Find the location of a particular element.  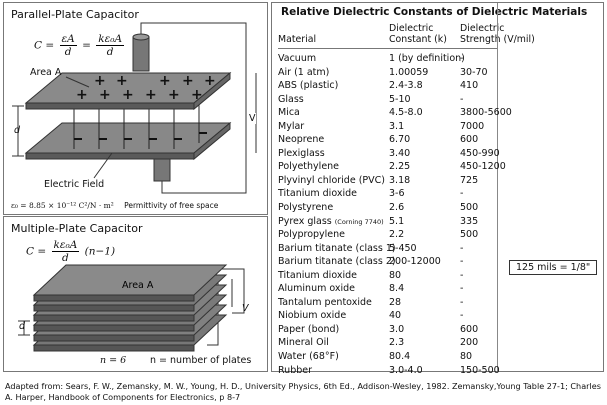

strength-cell: 450-1200 is located at coordinates (483, 167).